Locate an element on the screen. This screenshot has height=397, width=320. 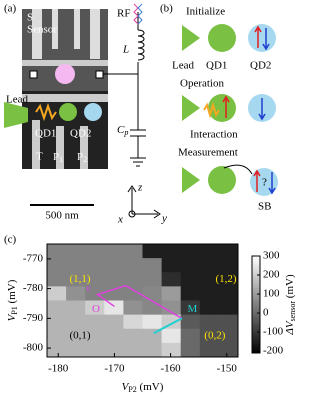
spin-down is located at coordinates (262, 109).